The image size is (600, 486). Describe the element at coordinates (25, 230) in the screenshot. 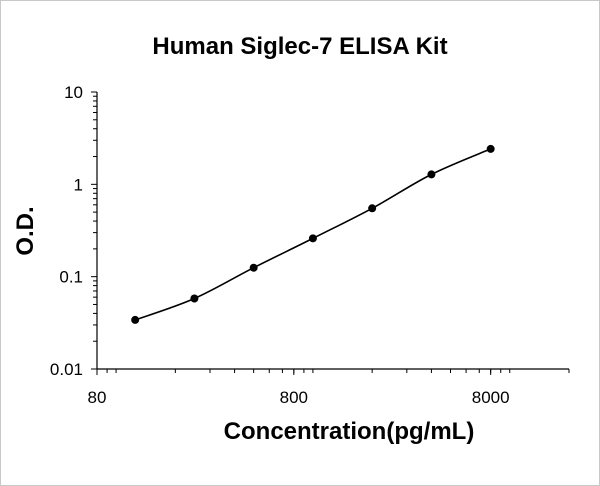

I see `y-axis-label: O.D.` at that location.